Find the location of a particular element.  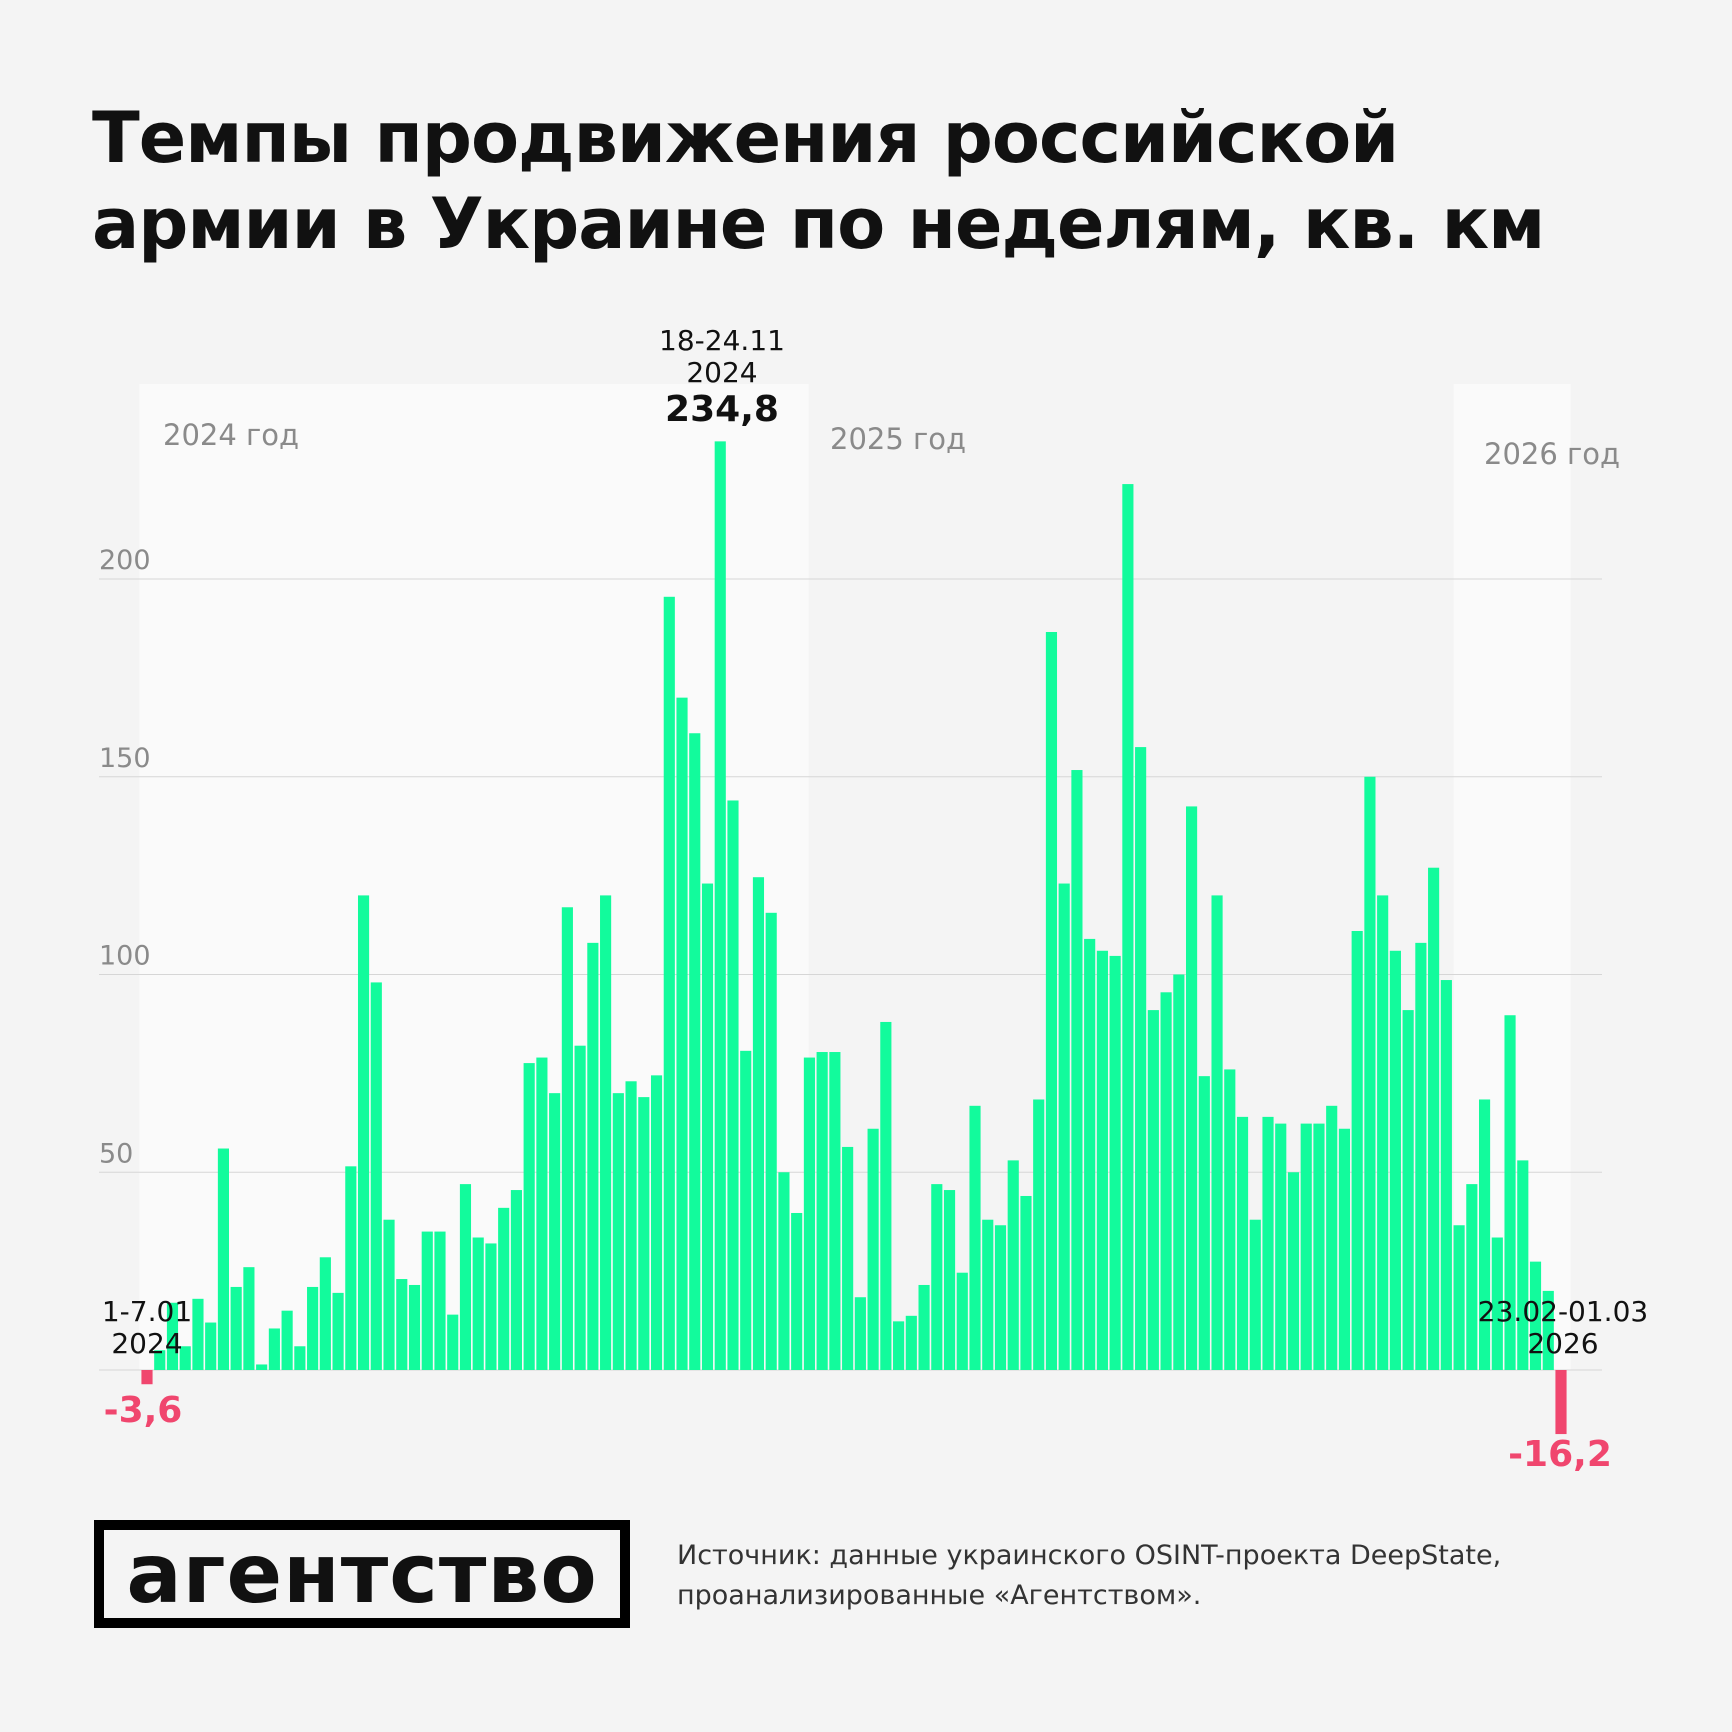

last-year: 2026 is located at coordinates (1563, 1343).